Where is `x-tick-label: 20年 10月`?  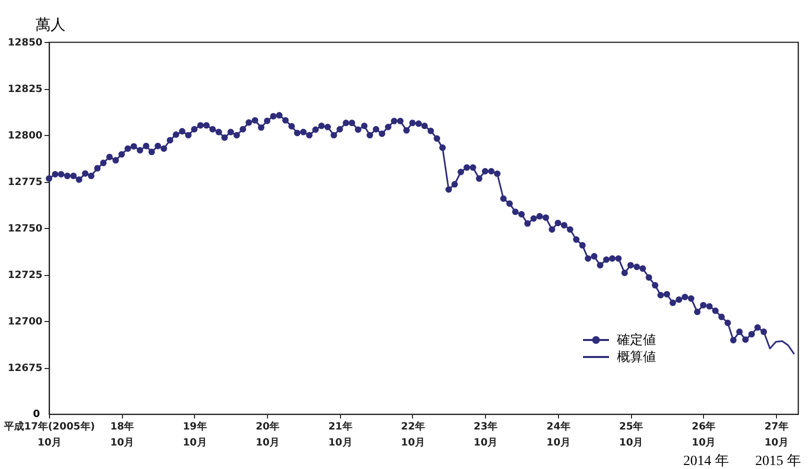 x-tick-label: 20年 10月 is located at coordinates (268, 434).